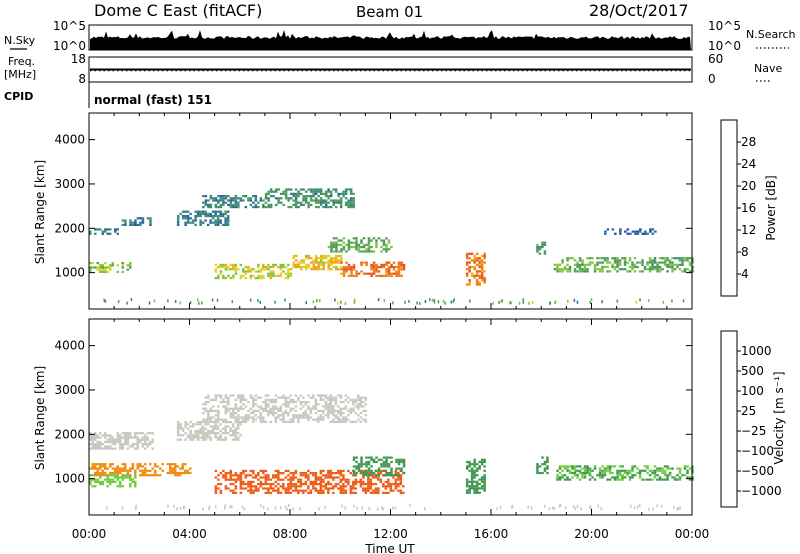 Image resolution: width=800 pixels, height=554 pixels. I want to click on time-tick-label: 16:00, so click(491, 534).